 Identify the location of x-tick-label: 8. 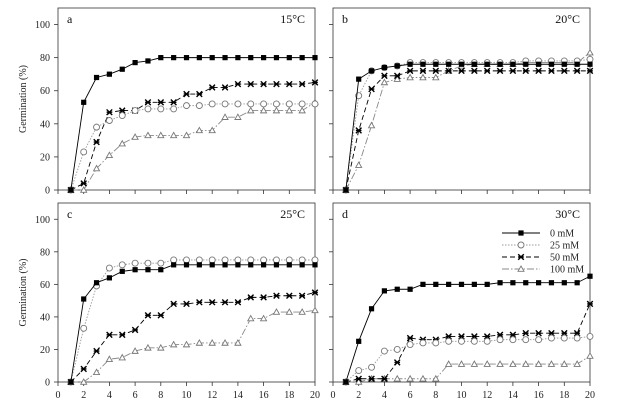
(435, 395).